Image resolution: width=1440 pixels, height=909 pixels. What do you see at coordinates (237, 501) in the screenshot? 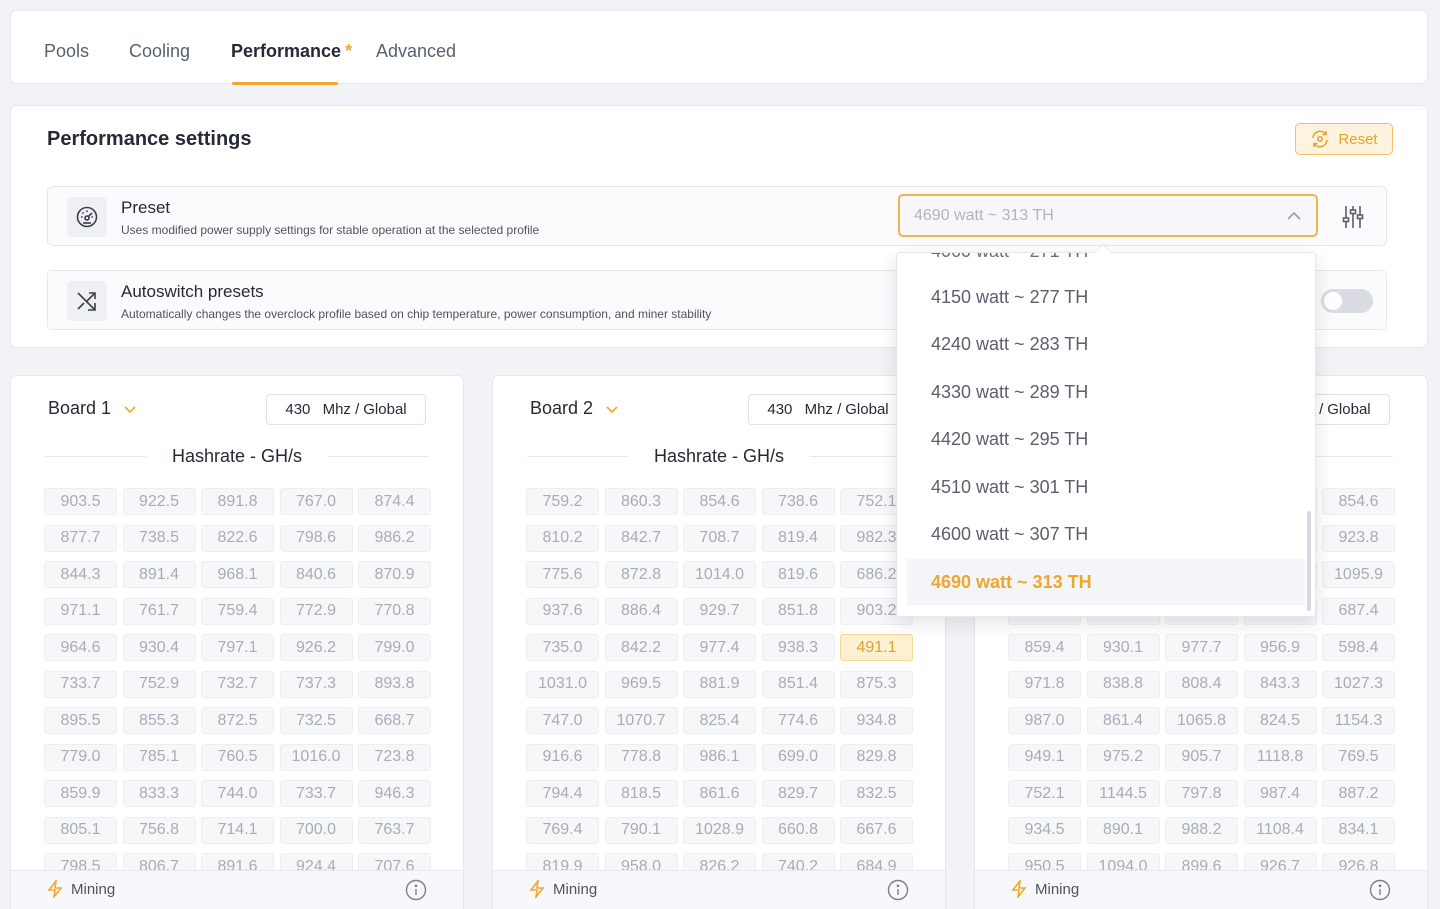
I see `hashrate-cell: 891.8` at bounding box center [237, 501].